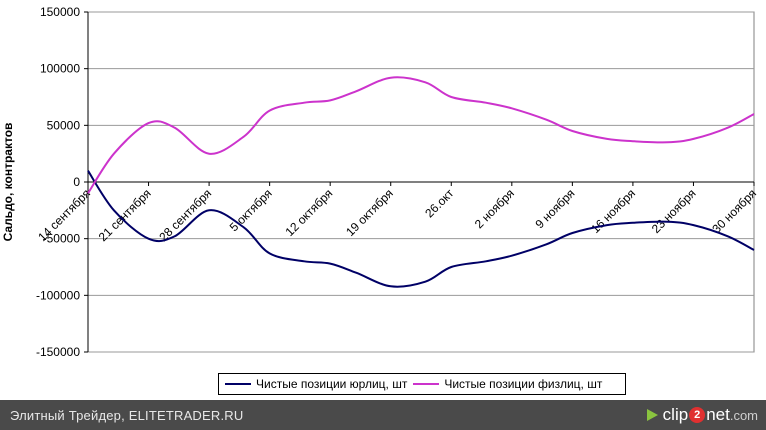  Describe the element at coordinates (8, 182) in the screenshot. I see `y-axis-title: Сальдо, контрактов` at that location.